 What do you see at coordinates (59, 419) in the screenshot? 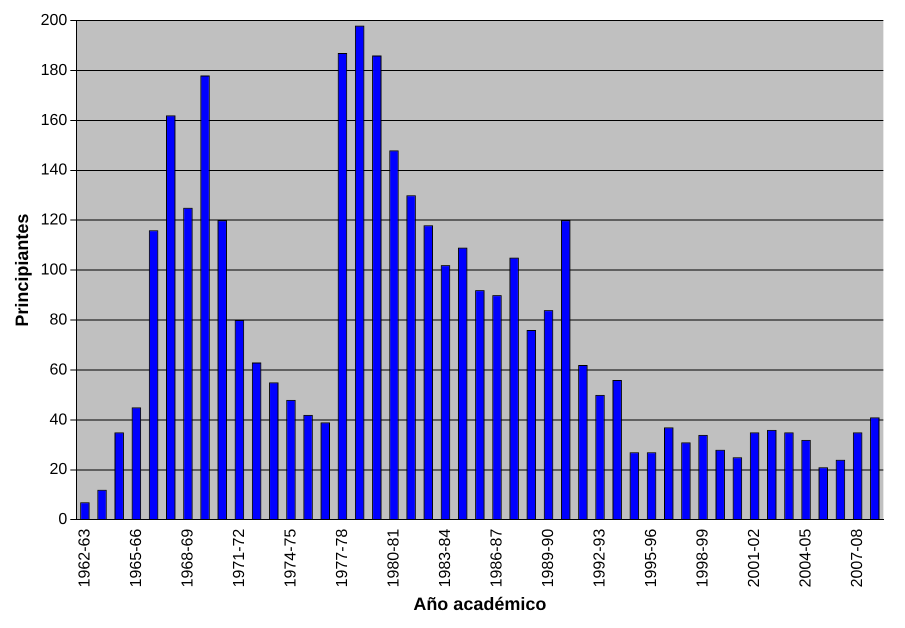
I see `y-tick-label: 40` at bounding box center [59, 419].